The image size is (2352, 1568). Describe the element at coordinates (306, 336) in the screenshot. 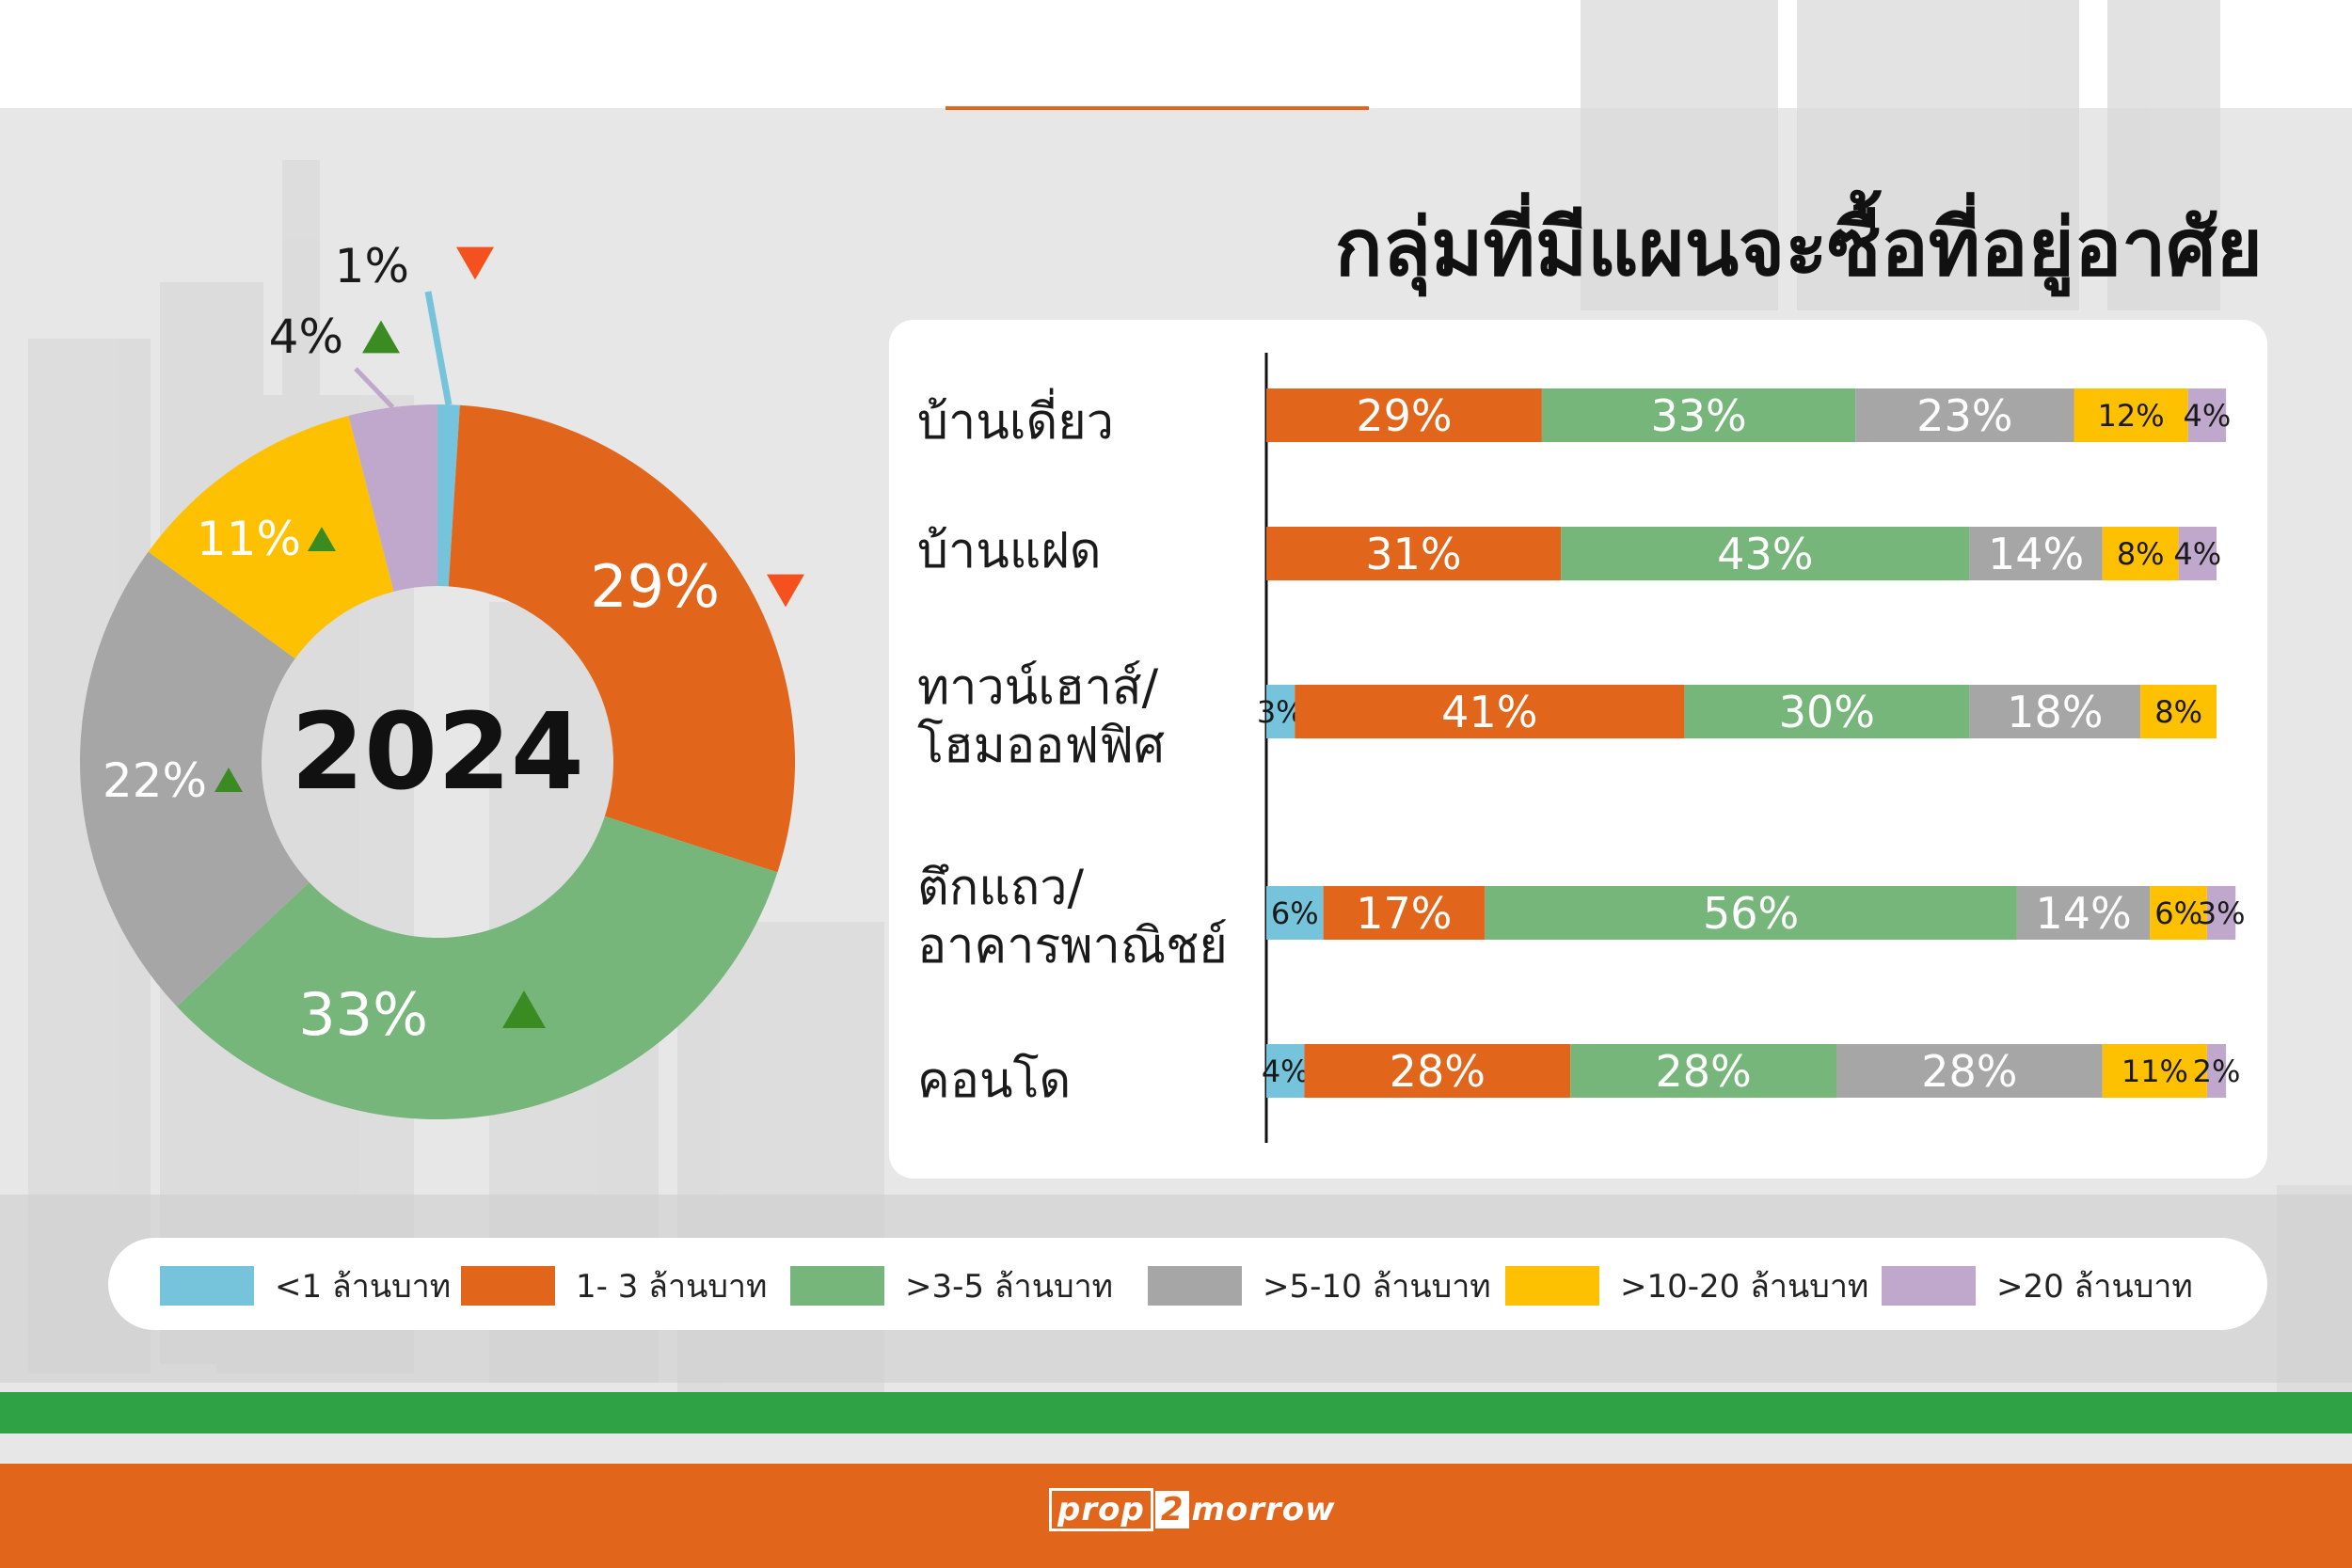

I see `donut-value-label: 4%` at that location.